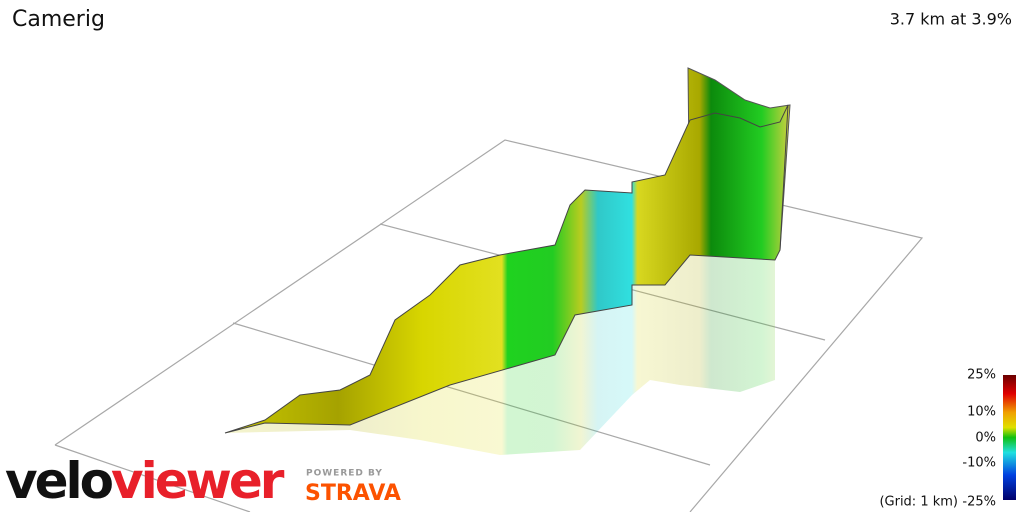 This screenshot has width=1024, height=512. What do you see at coordinates (918, 502) in the screenshot?
I see `grid-note: (Grid: 1 km)` at bounding box center [918, 502].